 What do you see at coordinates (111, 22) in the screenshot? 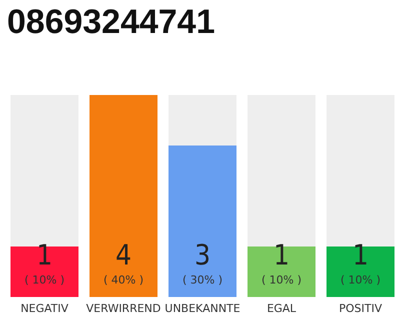
I see `chart-title: 08693244741` at bounding box center [111, 22].